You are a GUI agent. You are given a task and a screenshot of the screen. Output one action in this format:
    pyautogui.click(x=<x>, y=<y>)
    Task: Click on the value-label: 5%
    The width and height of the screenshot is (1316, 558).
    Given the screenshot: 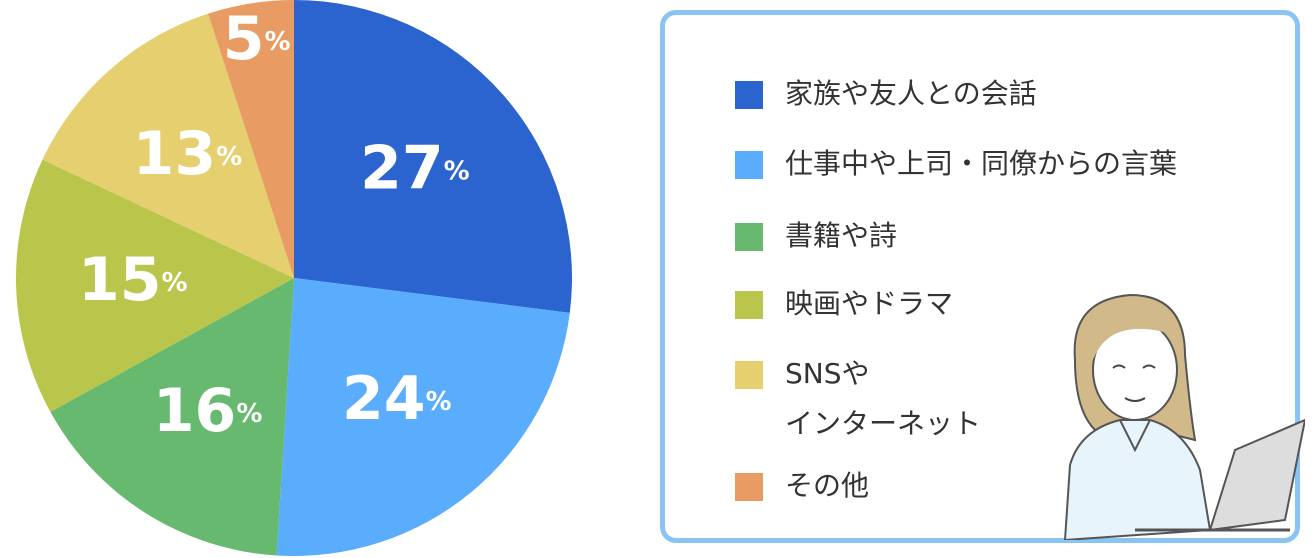 What is the action you would take?
    pyautogui.click(x=257, y=38)
    